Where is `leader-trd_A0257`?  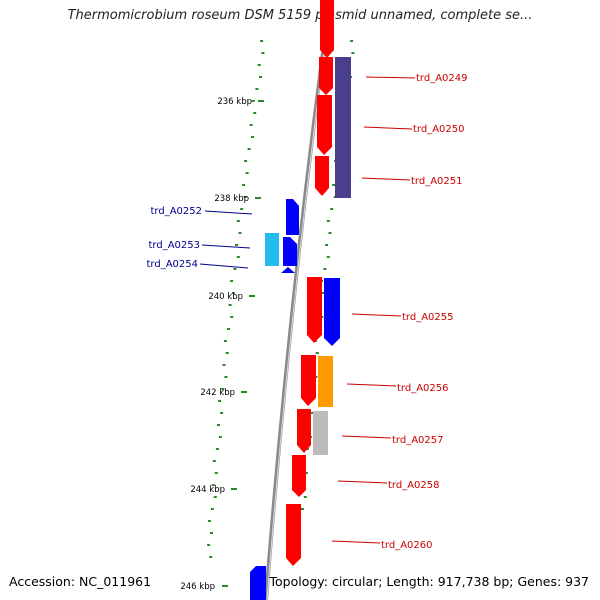 leader-trd_A0257 is located at coordinates (366, 437).